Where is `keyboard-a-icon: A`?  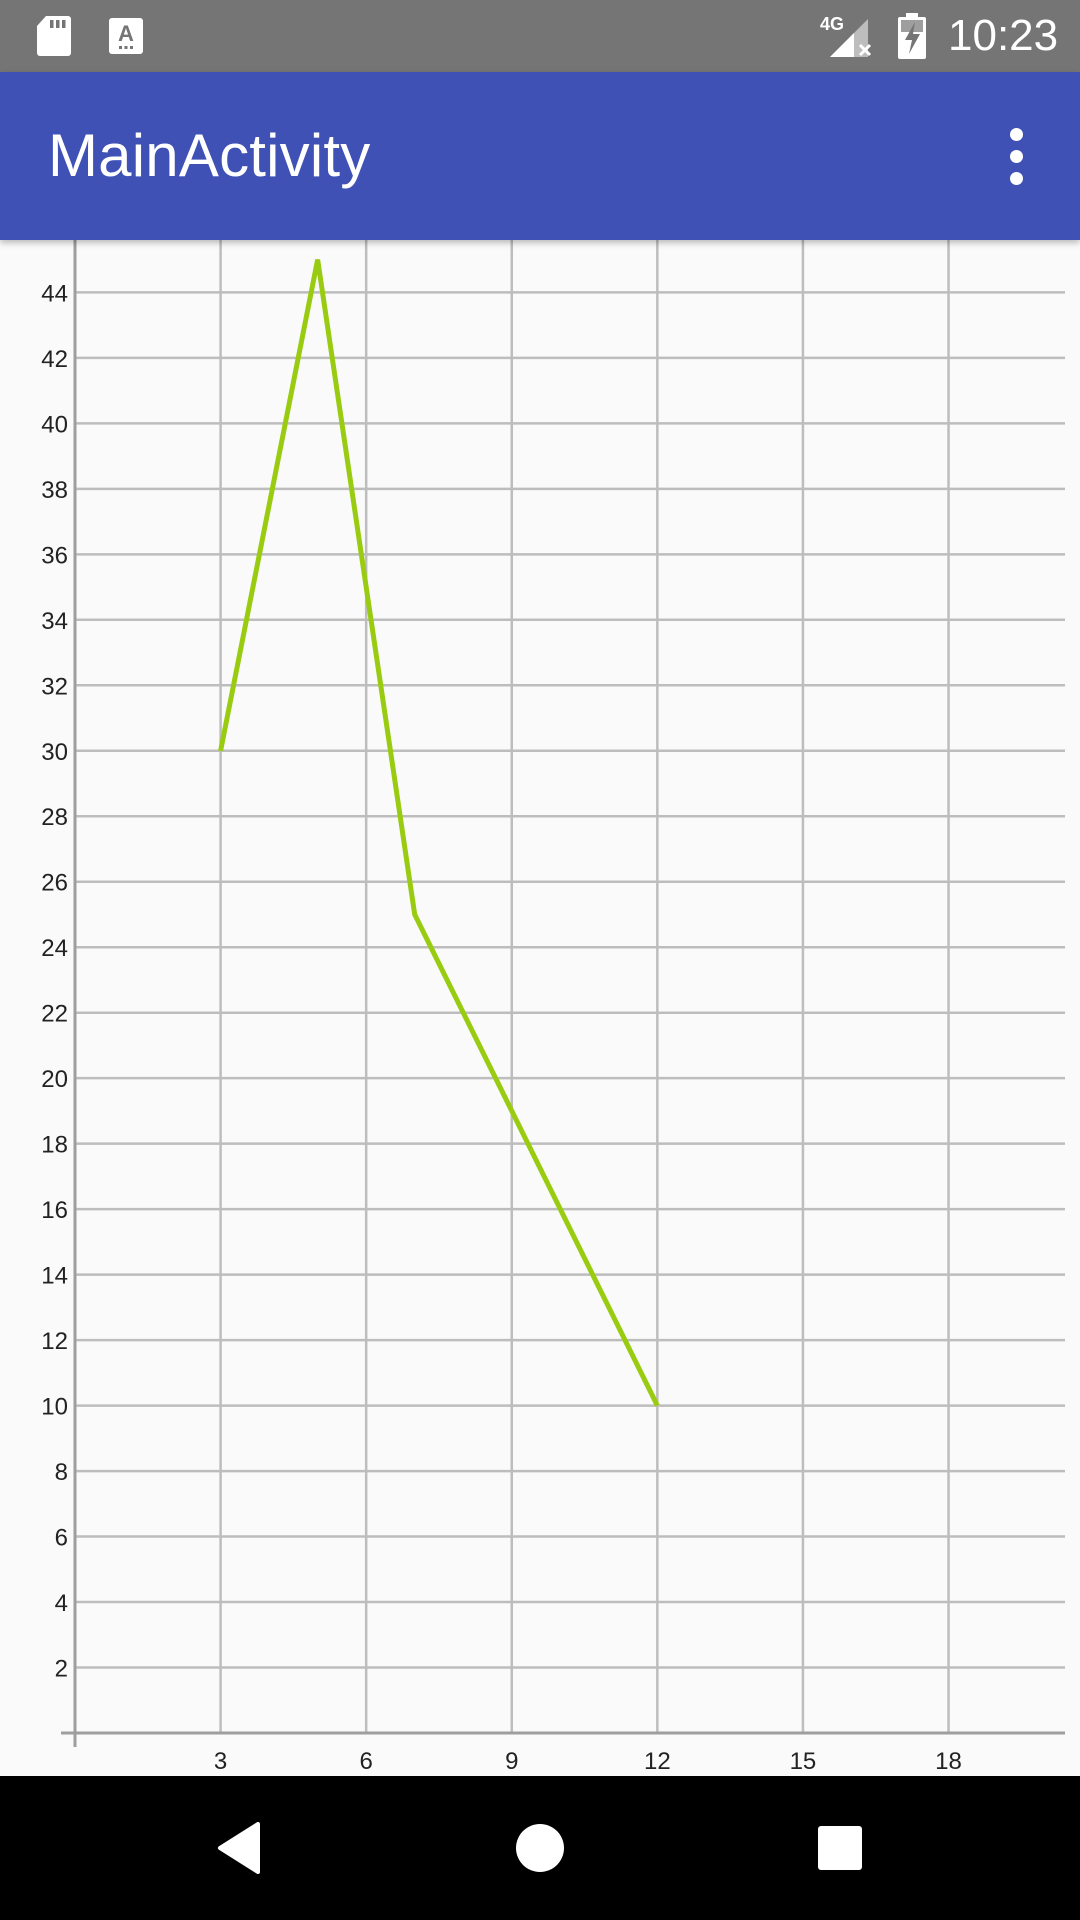 keyboard-a-icon: A is located at coordinates (126, 36).